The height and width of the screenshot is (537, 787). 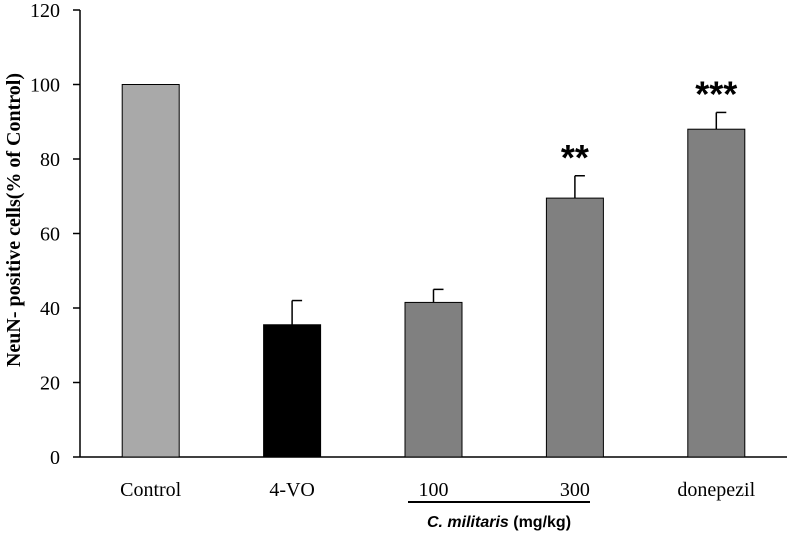 What do you see at coordinates (50, 235) in the screenshot?
I see `y-tick-label: 60` at bounding box center [50, 235].